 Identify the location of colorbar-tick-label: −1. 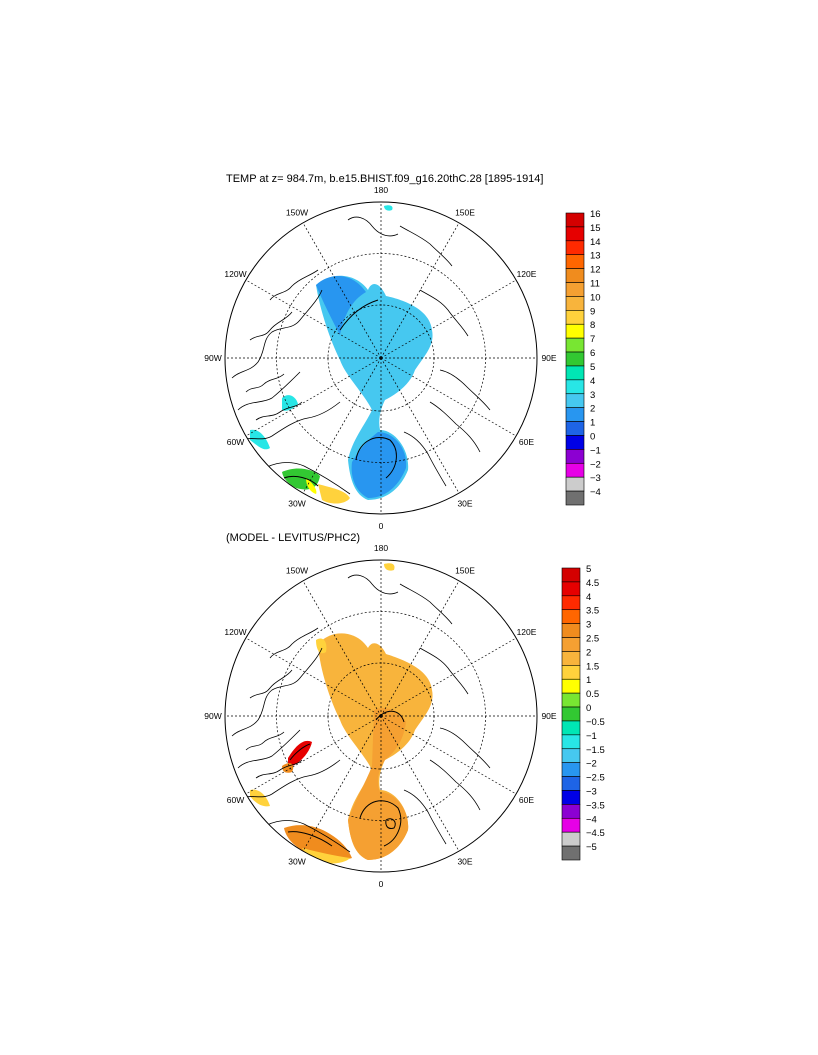
(591, 736).